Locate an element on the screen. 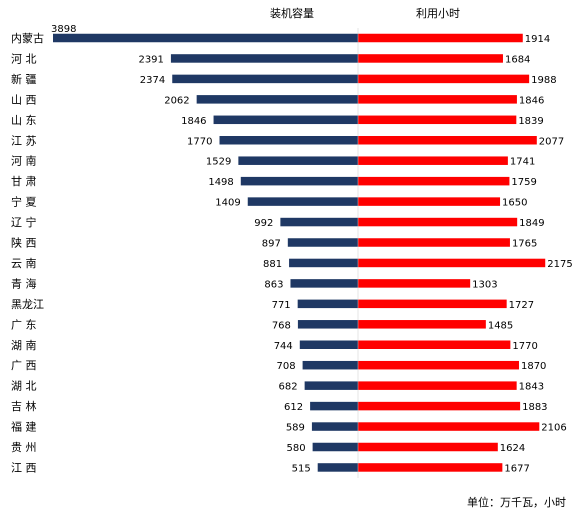 The image size is (579, 519). capacity-value-label: 1770 is located at coordinates (199, 141).